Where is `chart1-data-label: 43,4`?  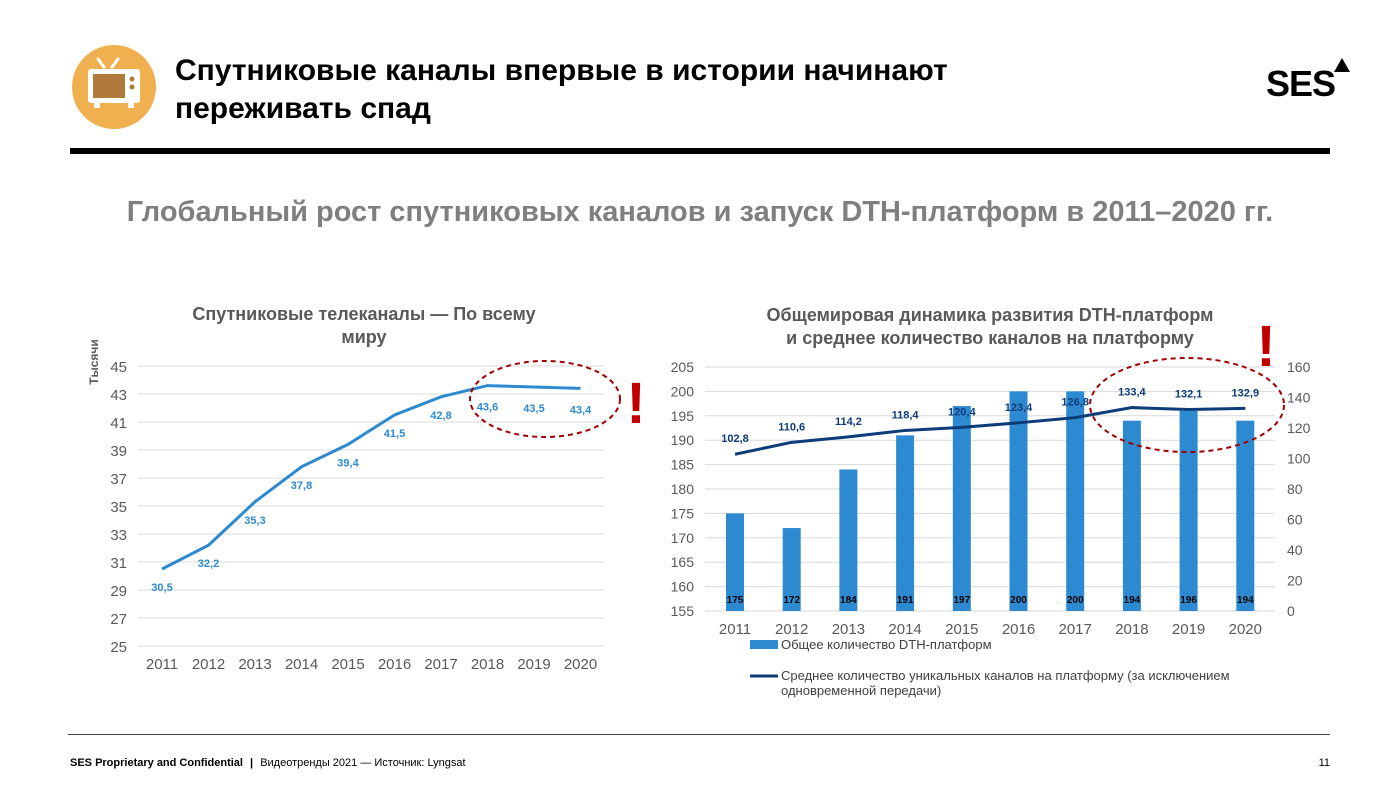
chart1-data-label: 43,4 is located at coordinates (581, 410).